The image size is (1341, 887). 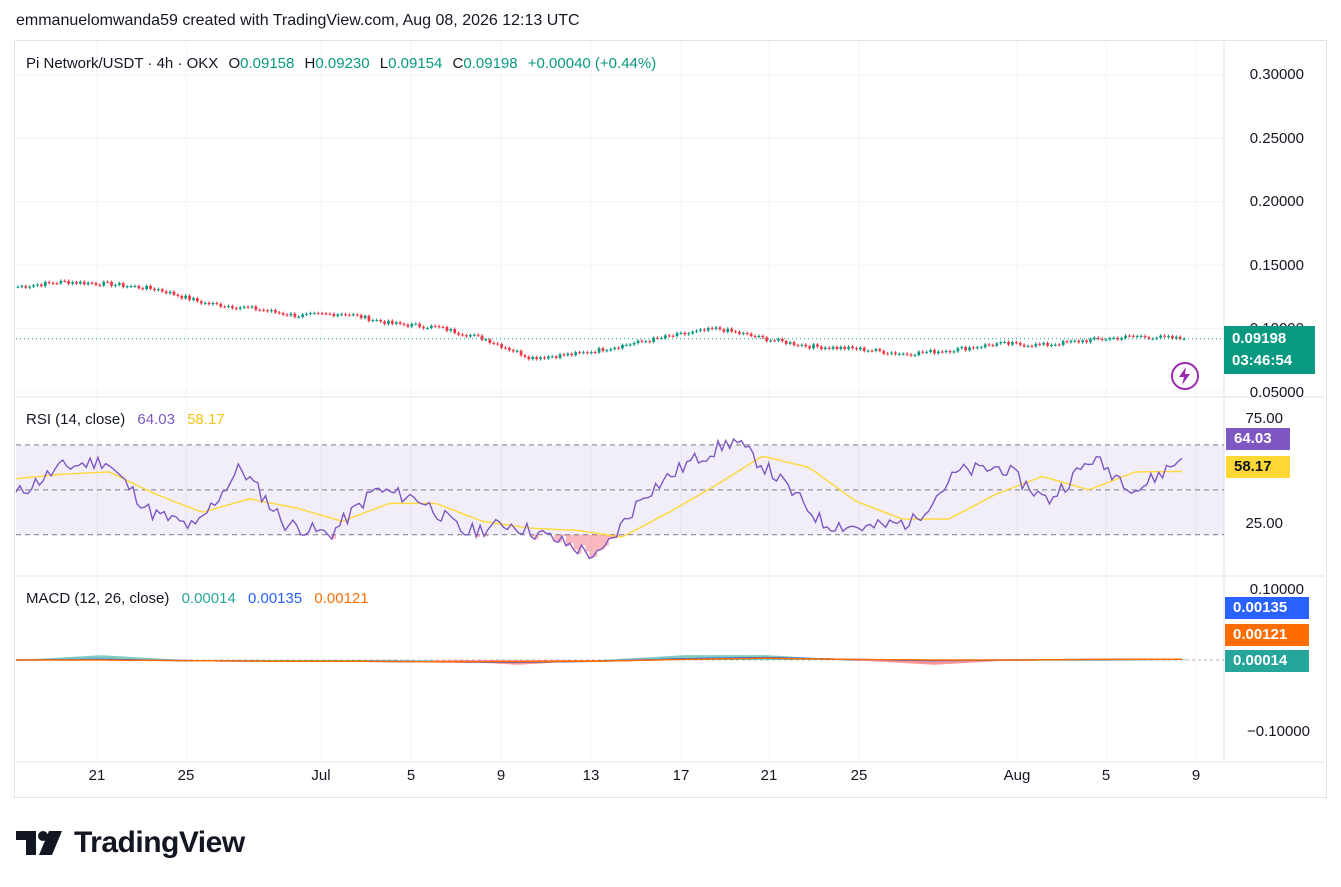 What do you see at coordinates (122, 63) in the screenshot?
I see `symbol-title: Pi Network/USDT · 4h · OKX` at bounding box center [122, 63].